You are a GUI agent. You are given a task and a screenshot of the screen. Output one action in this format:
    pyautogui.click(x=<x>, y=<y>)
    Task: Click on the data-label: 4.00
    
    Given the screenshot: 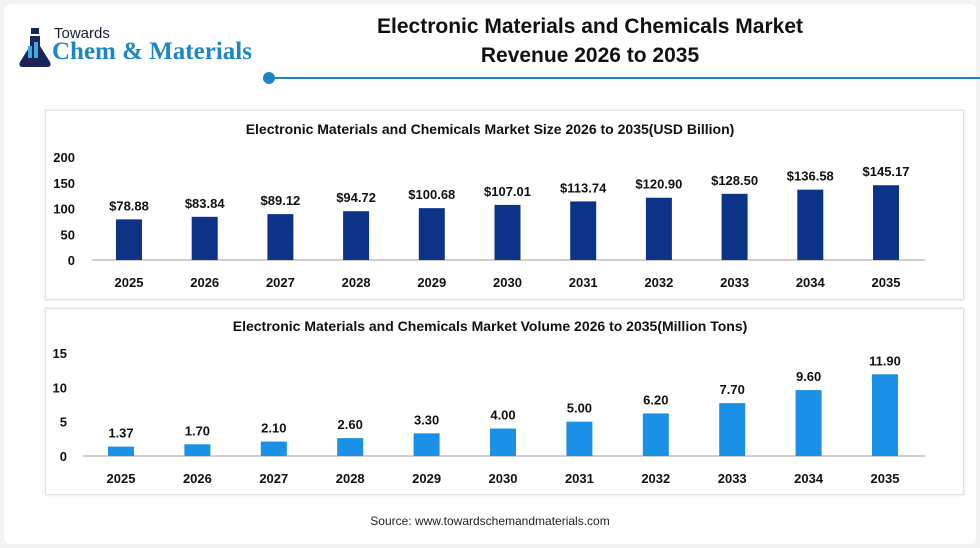 What is the action you would take?
    pyautogui.click(x=502, y=415)
    